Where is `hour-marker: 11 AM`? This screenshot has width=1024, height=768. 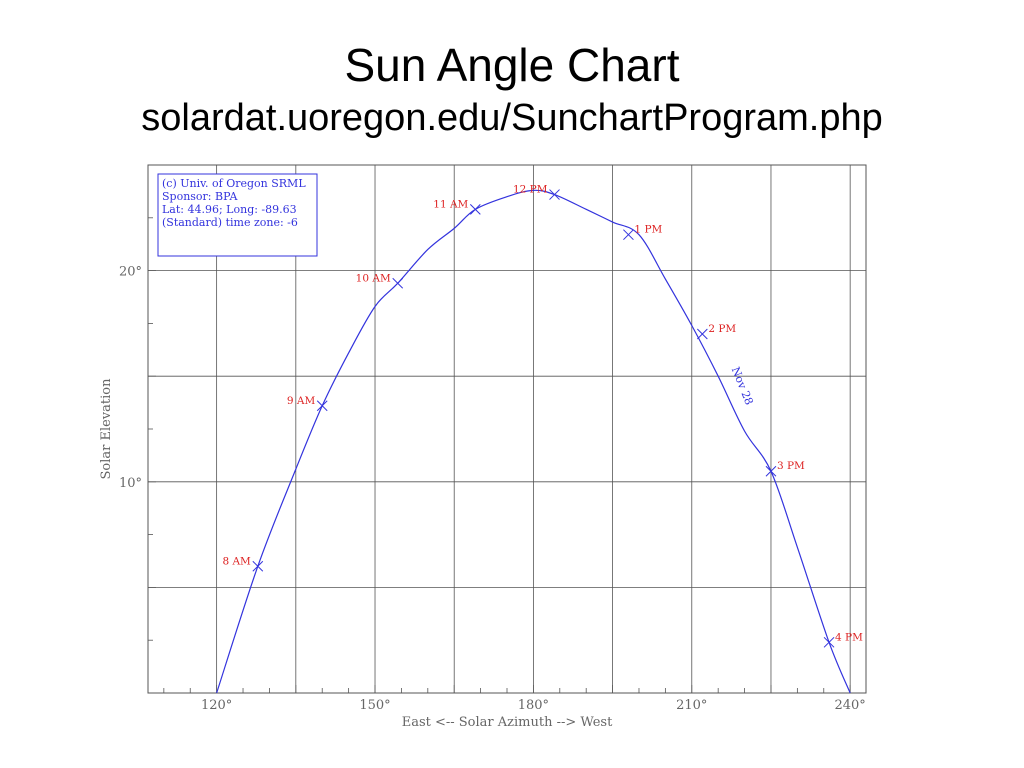
hour-marker: 11 AM is located at coordinates (457, 206).